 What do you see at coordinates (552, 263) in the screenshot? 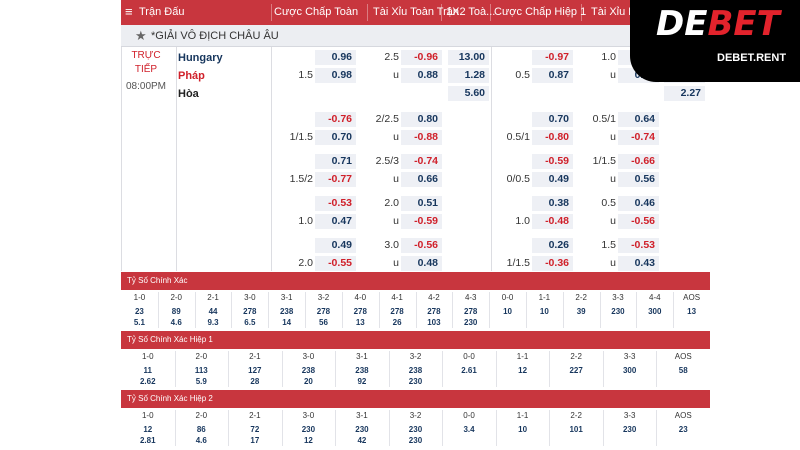
I see `odds-button: -0.36` at bounding box center [552, 263].